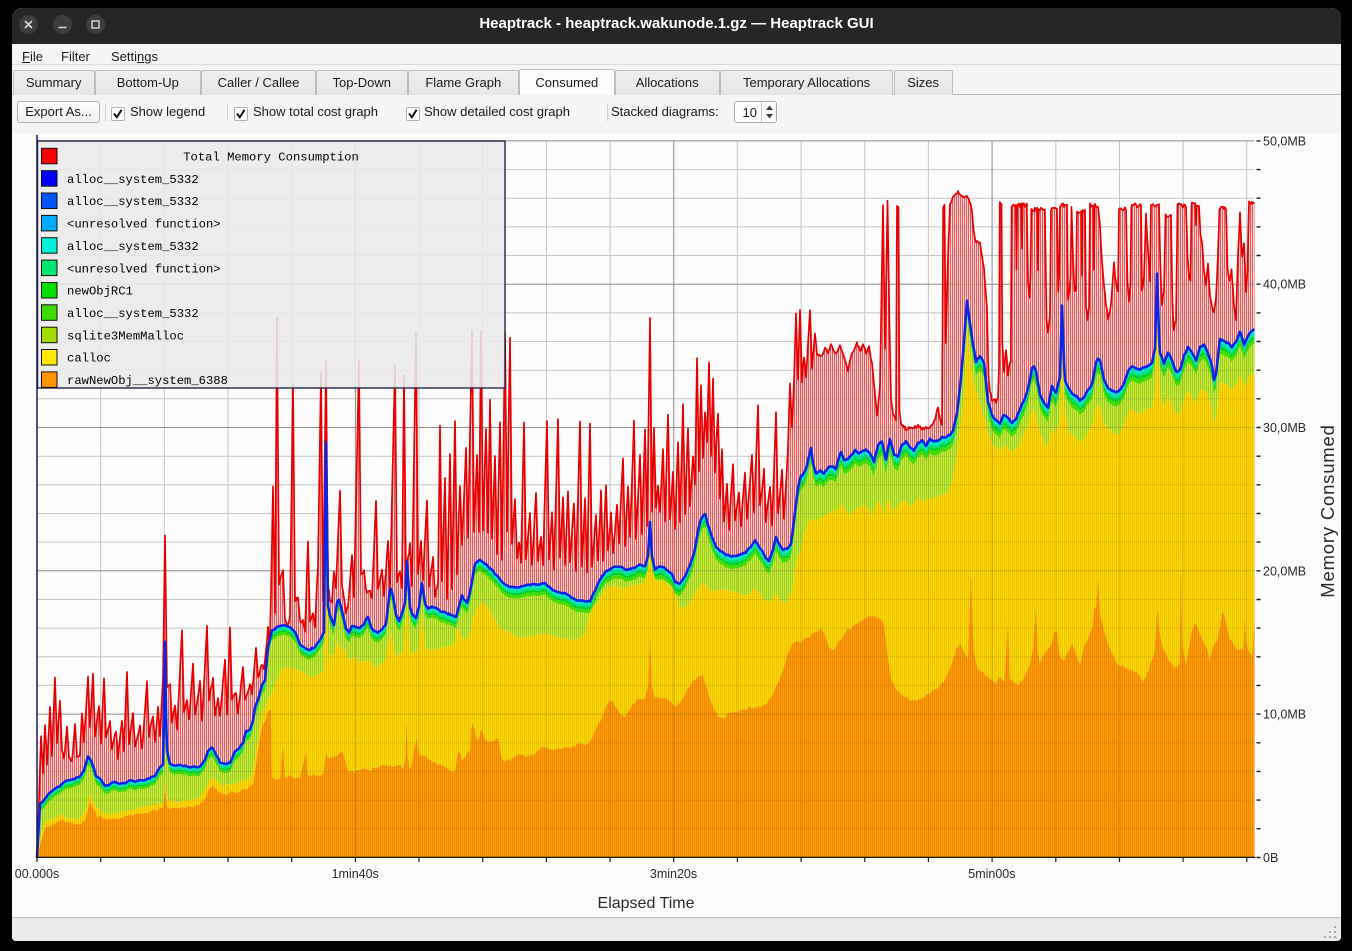 The height and width of the screenshot is (951, 1352). I want to click on svg-text: Elapsed Time, so click(646, 903).